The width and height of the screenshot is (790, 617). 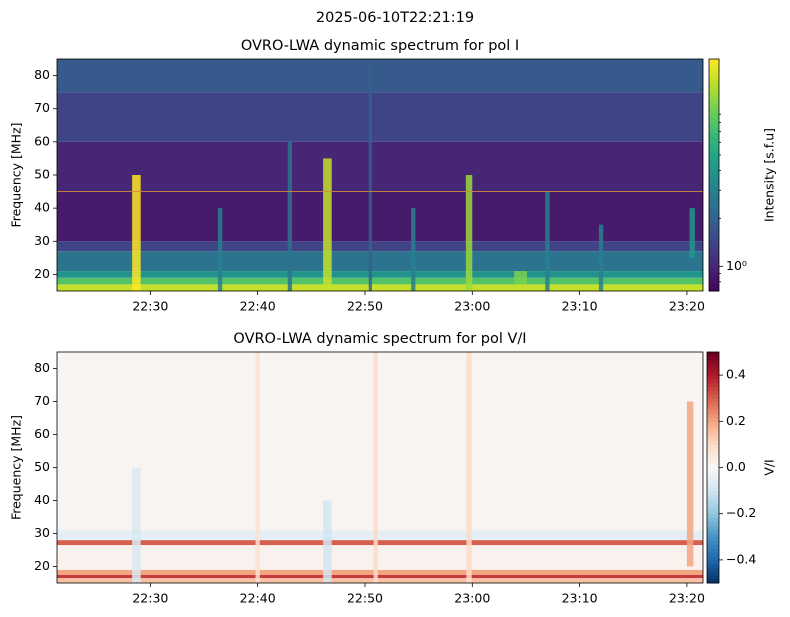 I want to click on axes-title: OVRO-LWA dynamic spectrum for pol I, so click(x=380, y=46).